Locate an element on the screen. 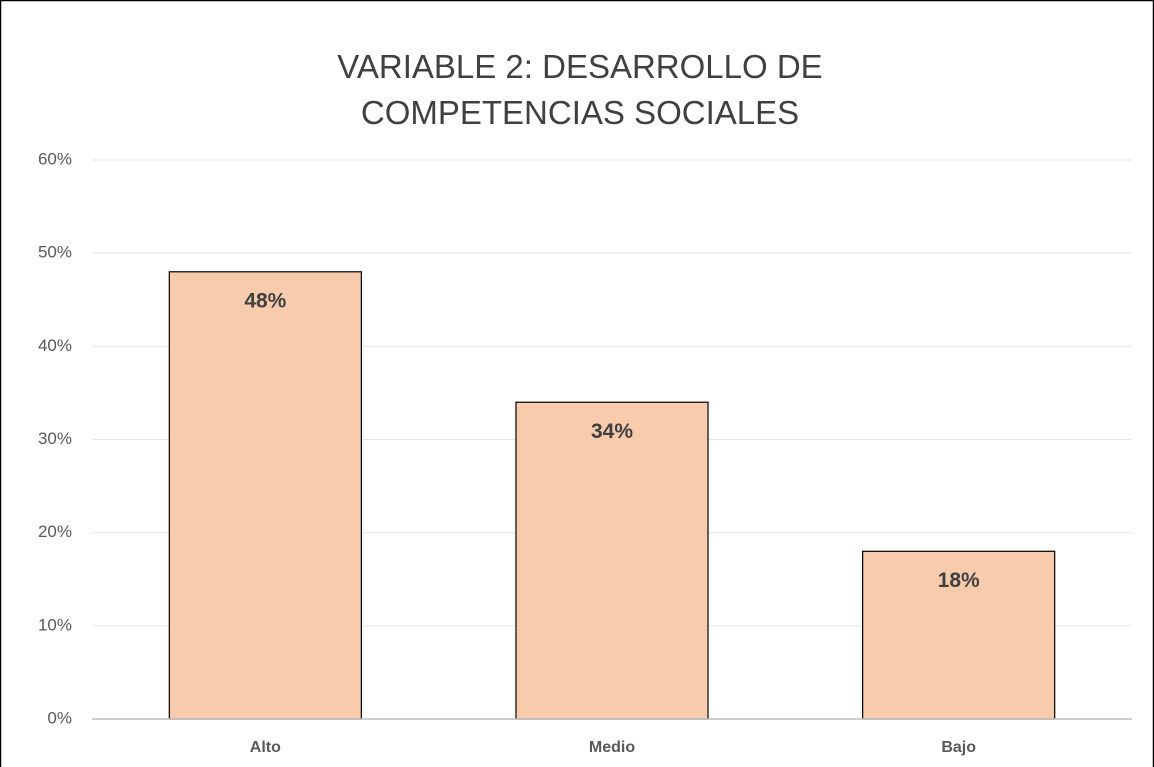 The width and height of the screenshot is (1154, 767). y-tick-label: 20% is located at coordinates (55, 531).